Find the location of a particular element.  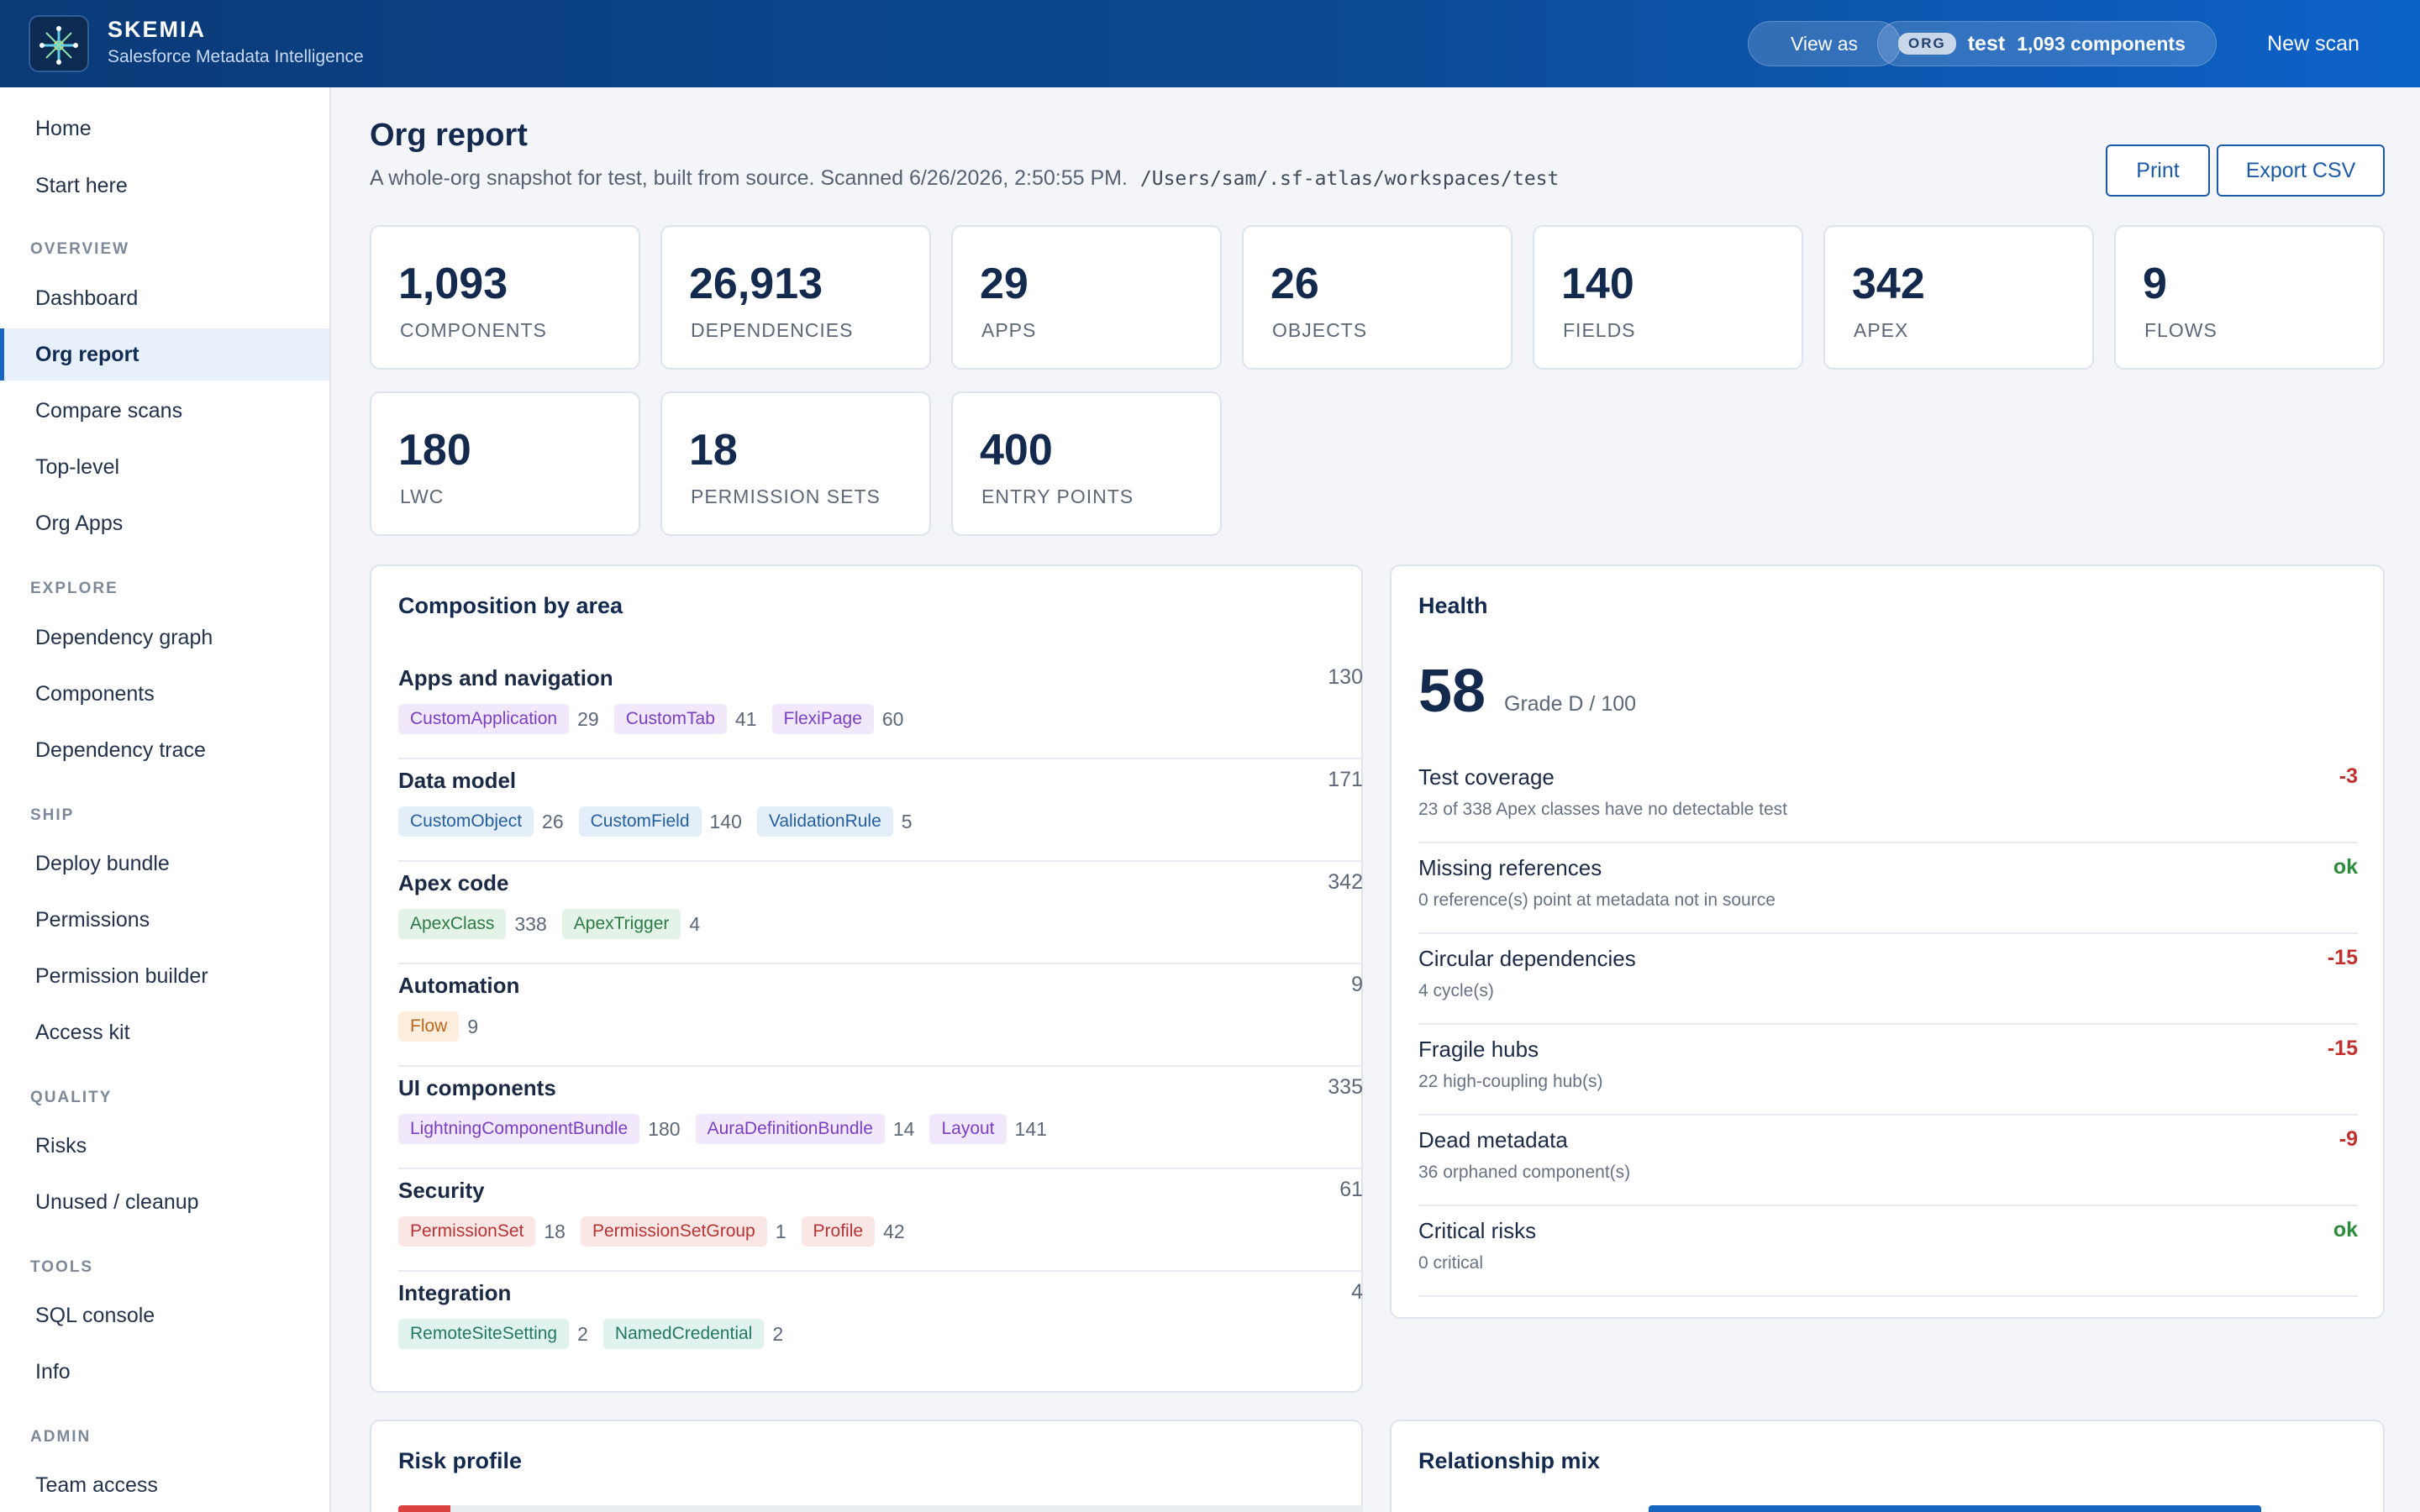

stat-card-objects: 26 OBJECTS is located at coordinates (1377, 297).